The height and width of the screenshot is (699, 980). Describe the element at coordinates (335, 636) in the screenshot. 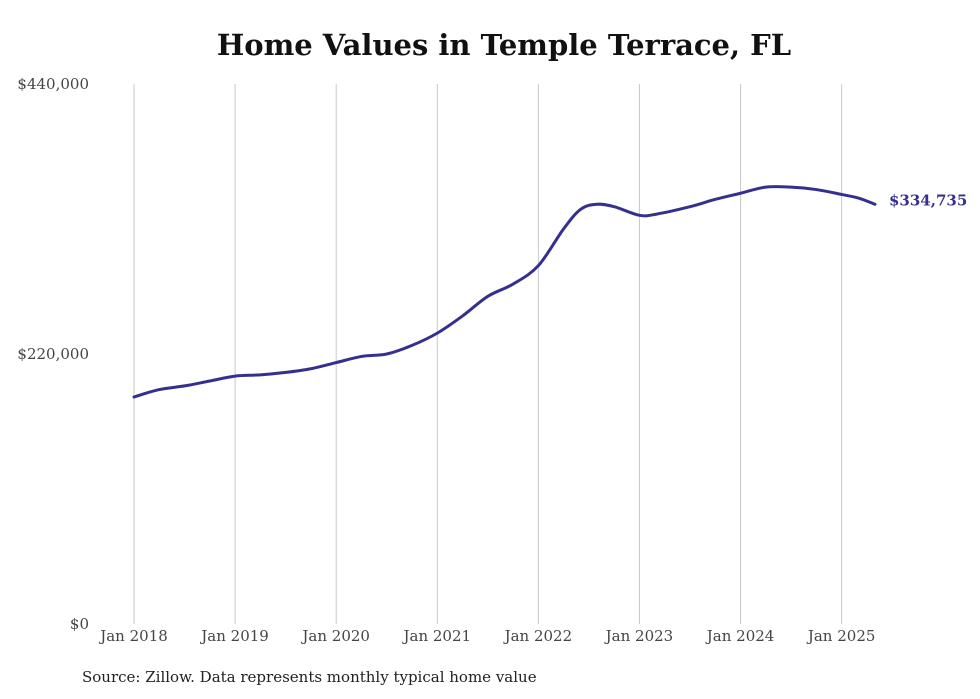

I see `x-tick-label: Jan 2020` at that location.